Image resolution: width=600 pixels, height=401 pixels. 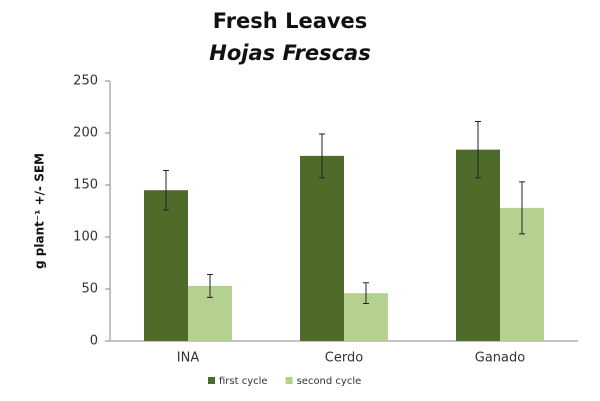 What do you see at coordinates (500, 358) in the screenshot?
I see `x-tick-label: Ganado` at bounding box center [500, 358].